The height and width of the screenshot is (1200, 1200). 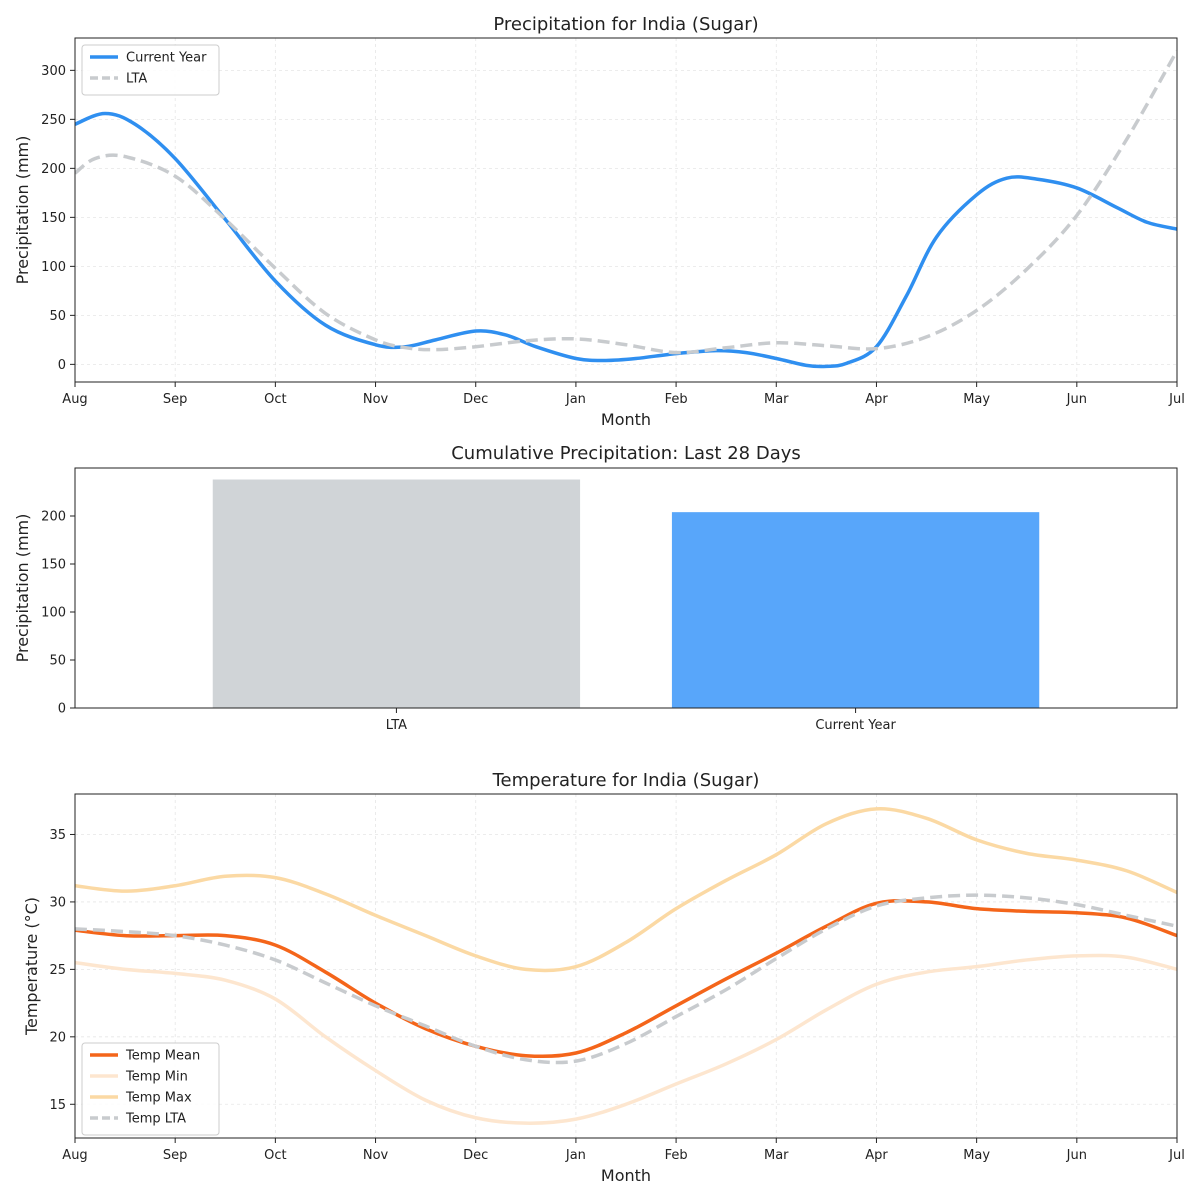 I want to click on chart-title: Temperature for India (Sugar), so click(x=626, y=780).